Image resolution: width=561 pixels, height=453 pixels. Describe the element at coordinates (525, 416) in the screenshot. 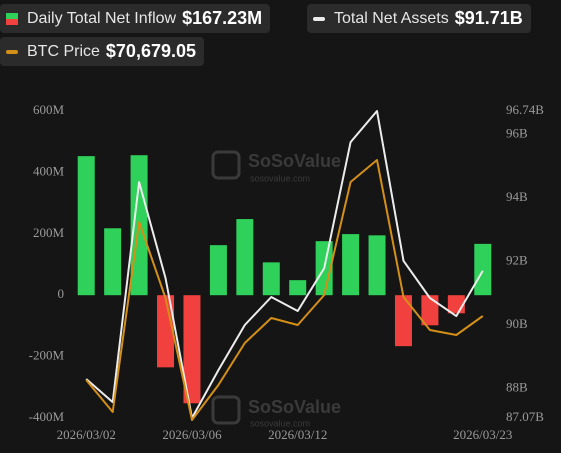

I see `y2-tick-label: 87.07B` at that location.